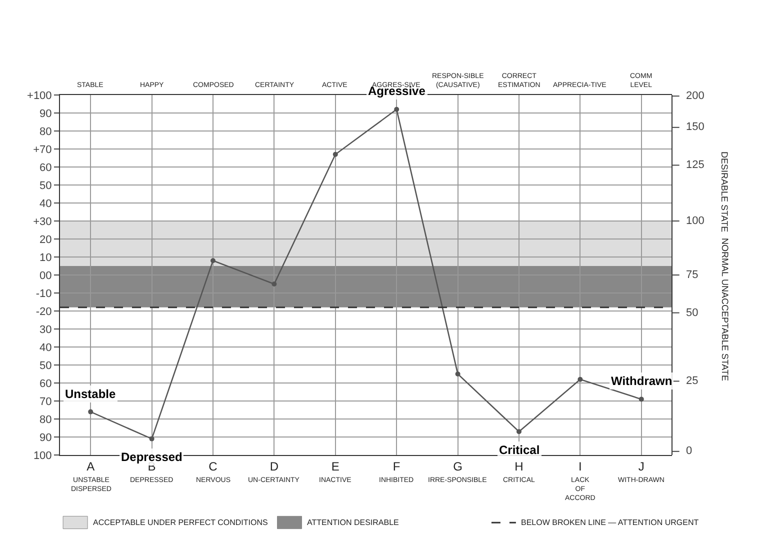 This screenshot has width=762, height=550. I want to click on text: 200, so click(695, 96).